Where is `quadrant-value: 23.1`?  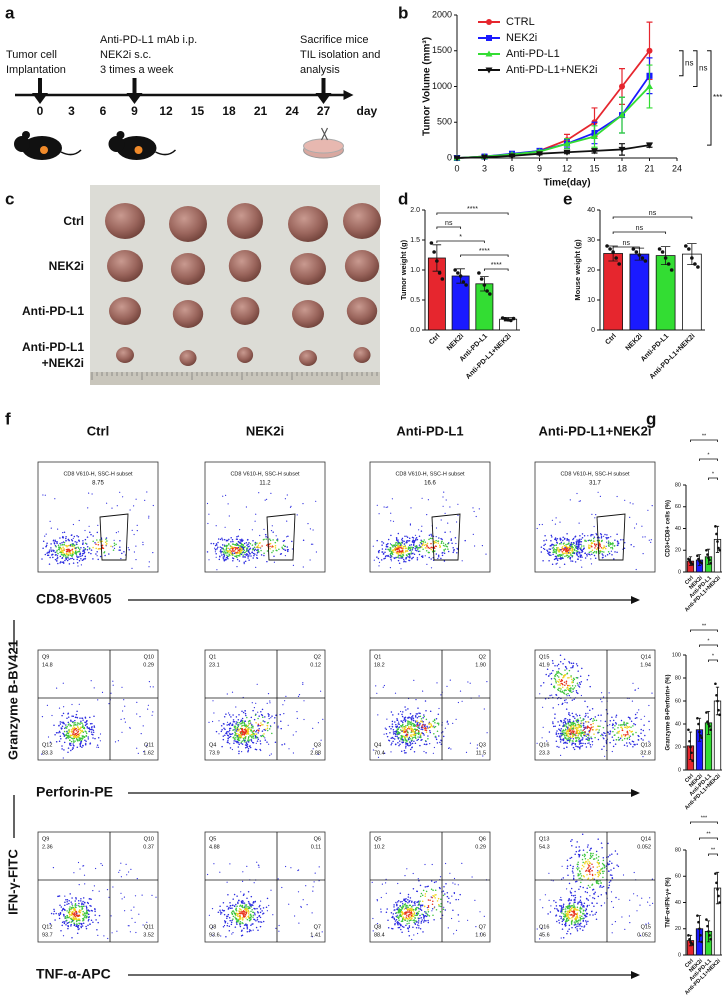
quadrant-value: 23.1 is located at coordinates (214, 665).